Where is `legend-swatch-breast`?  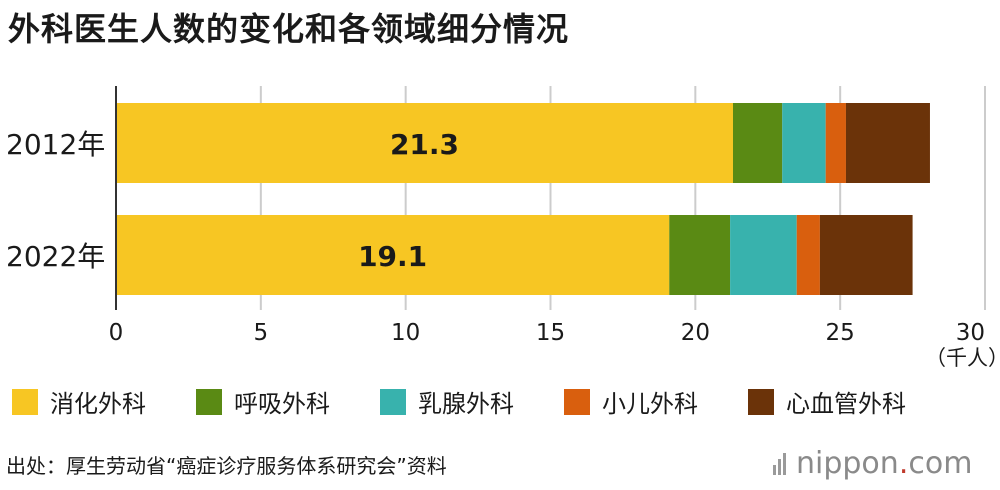 legend-swatch-breast is located at coordinates (393, 401).